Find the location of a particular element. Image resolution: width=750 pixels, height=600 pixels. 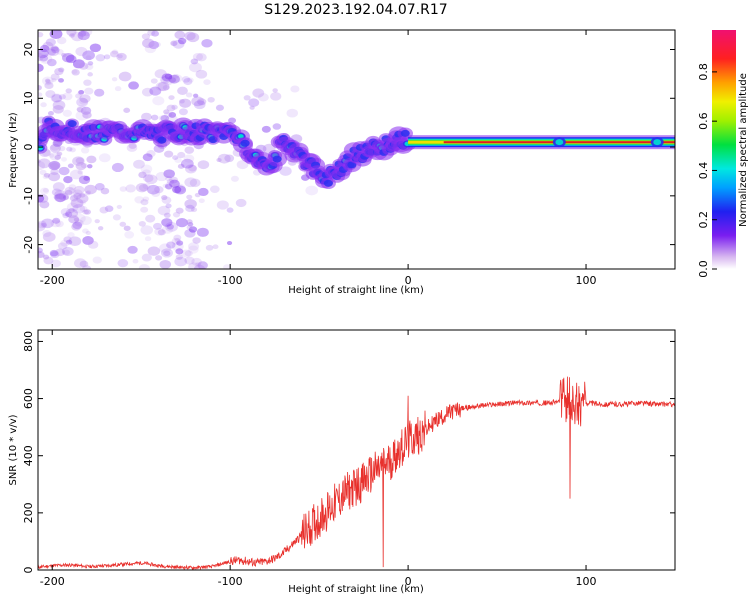

x-tick-label: 100 is located at coordinates (586, 280).